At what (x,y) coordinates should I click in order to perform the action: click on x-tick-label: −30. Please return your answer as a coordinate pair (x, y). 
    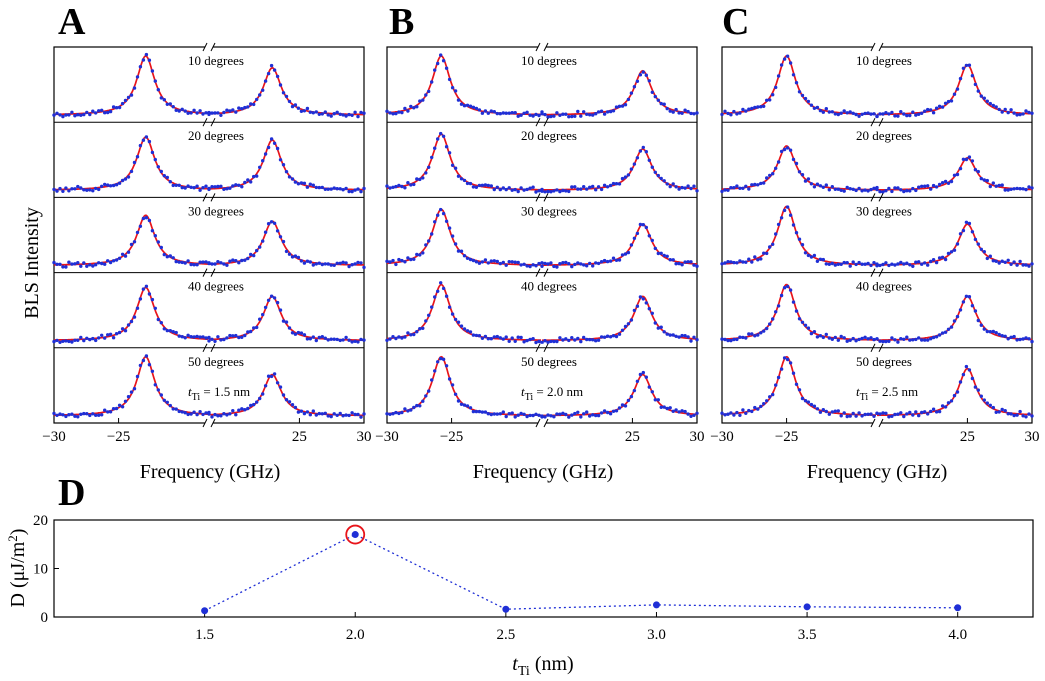
    Looking at the image, I should click on (386, 437).